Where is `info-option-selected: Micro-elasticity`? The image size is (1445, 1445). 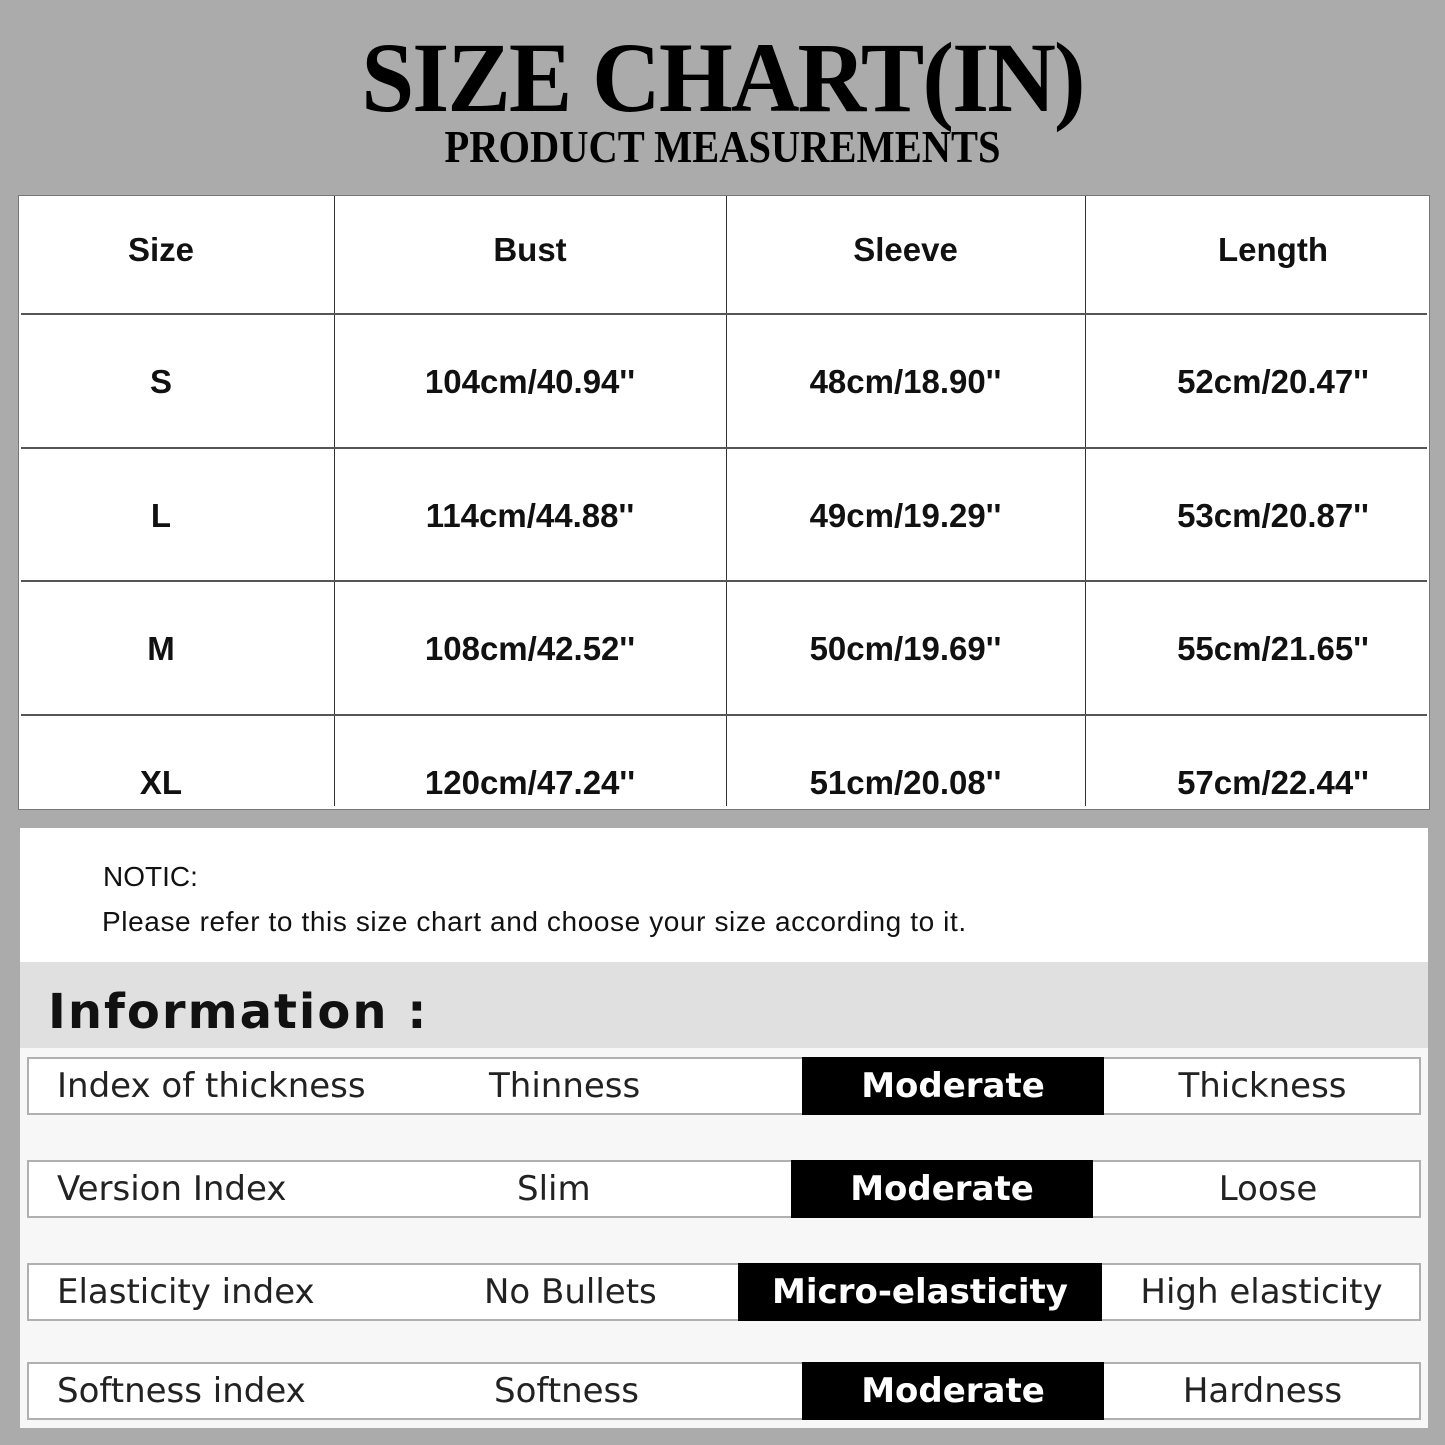
info-option-selected: Micro-elasticity is located at coordinates (920, 1292).